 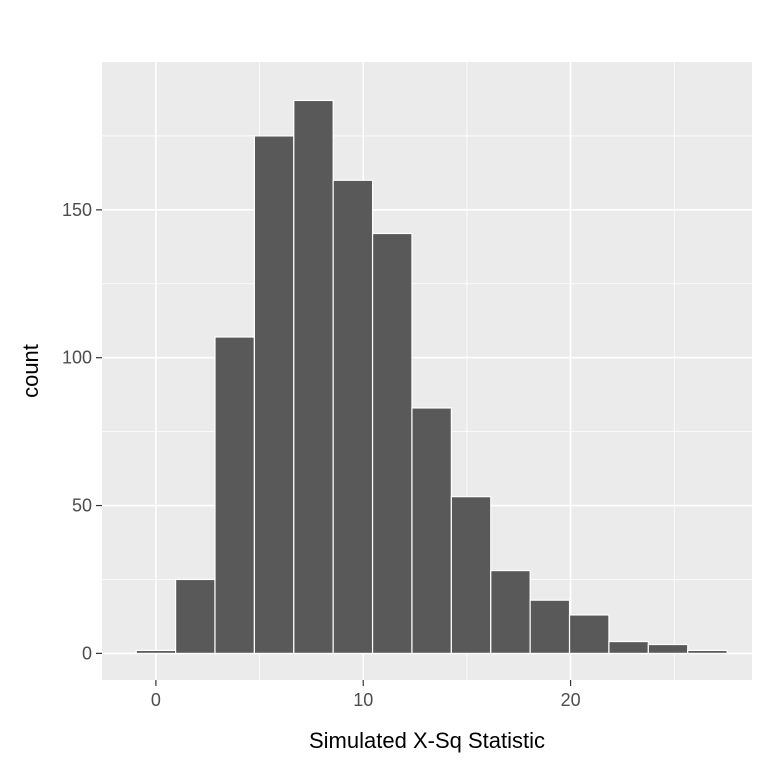 What do you see at coordinates (30, 371) in the screenshot?
I see `y-axis-title: count` at bounding box center [30, 371].